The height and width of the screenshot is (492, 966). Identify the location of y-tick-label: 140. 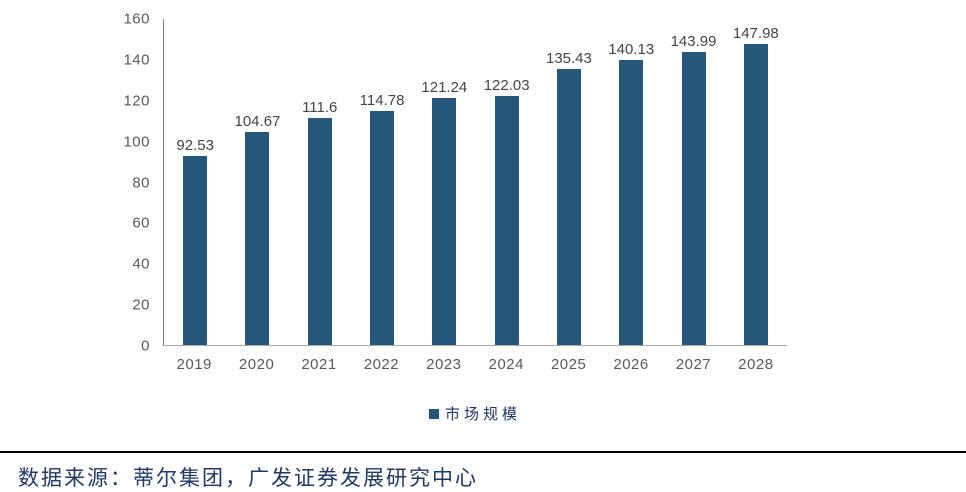
(136, 60).